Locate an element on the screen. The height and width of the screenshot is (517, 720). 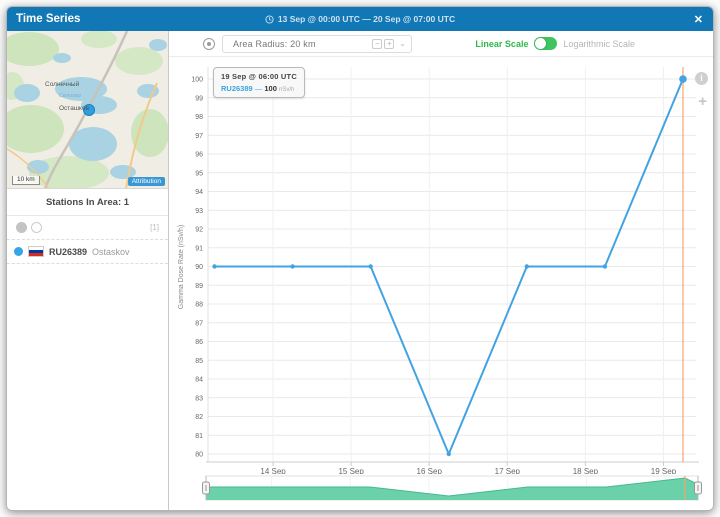
svg-text: 99 is located at coordinates (199, 98).